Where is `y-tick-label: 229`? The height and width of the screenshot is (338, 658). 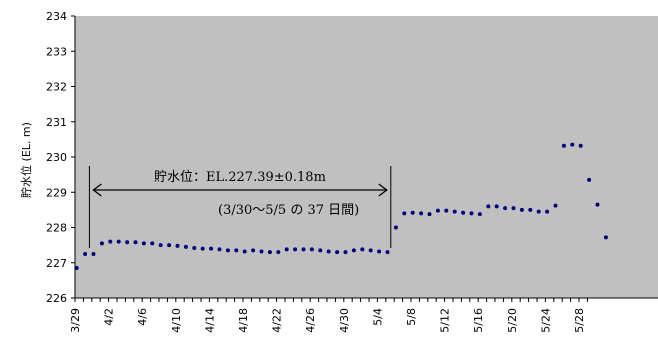 y-tick-label: 229 is located at coordinates (56, 192).